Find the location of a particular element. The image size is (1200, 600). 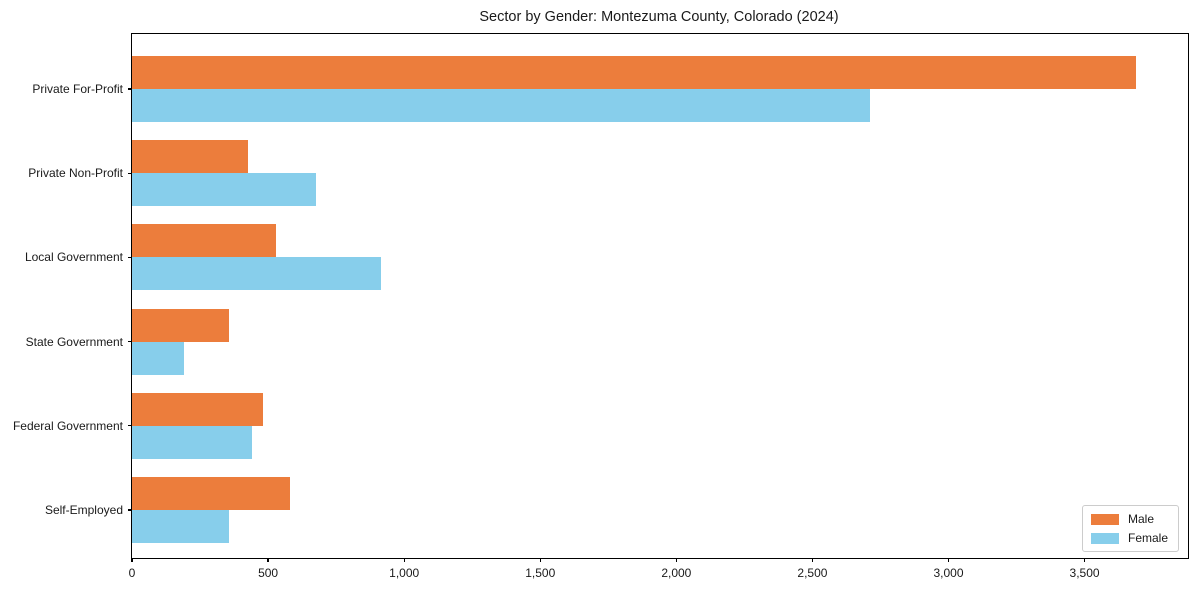

y-tick-label-self-employed: Self-Employed is located at coordinates (83, 510).